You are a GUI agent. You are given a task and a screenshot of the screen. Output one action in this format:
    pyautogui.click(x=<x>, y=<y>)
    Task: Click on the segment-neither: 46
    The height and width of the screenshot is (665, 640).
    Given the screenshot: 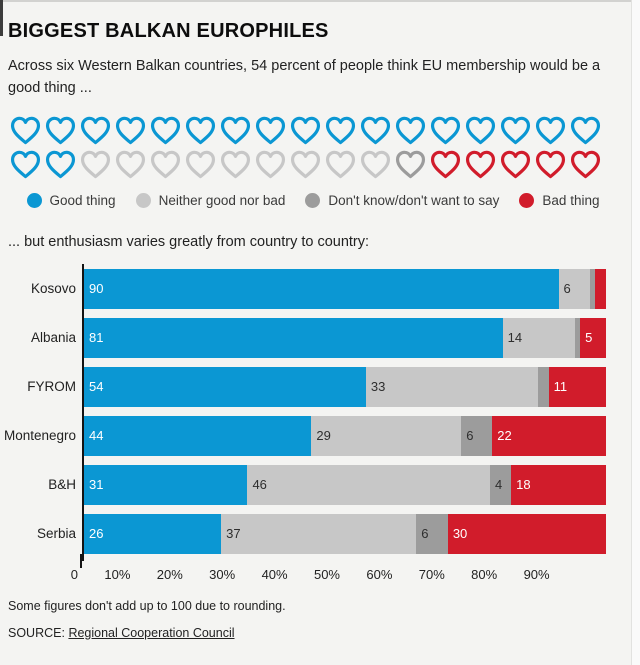 What is the action you would take?
    pyautogui.click(x=368, y=484)
    